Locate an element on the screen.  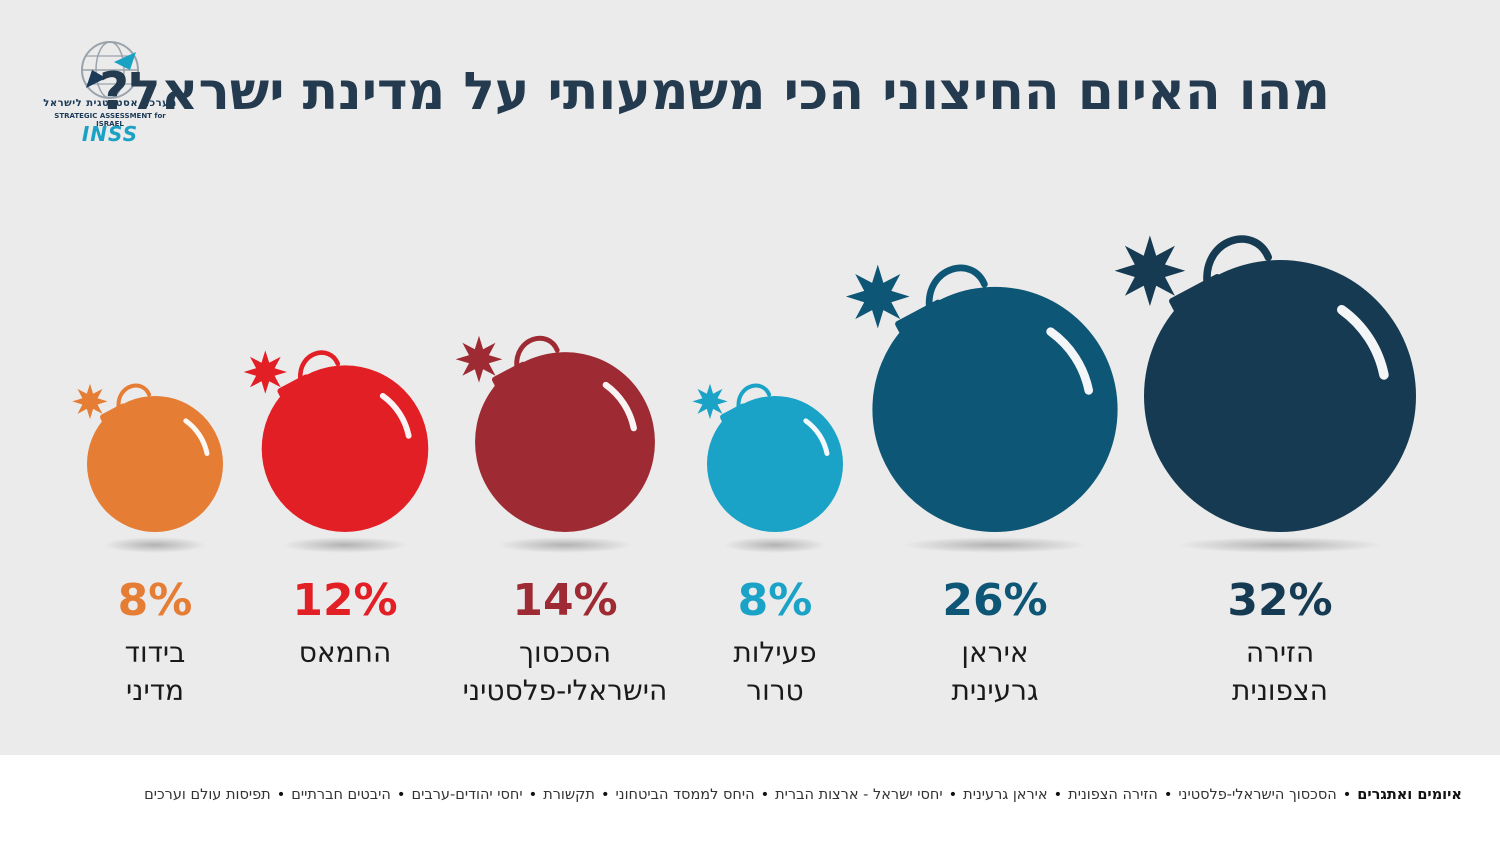
bomb-5: 12% החמאס is located at coordinates (336, 509).